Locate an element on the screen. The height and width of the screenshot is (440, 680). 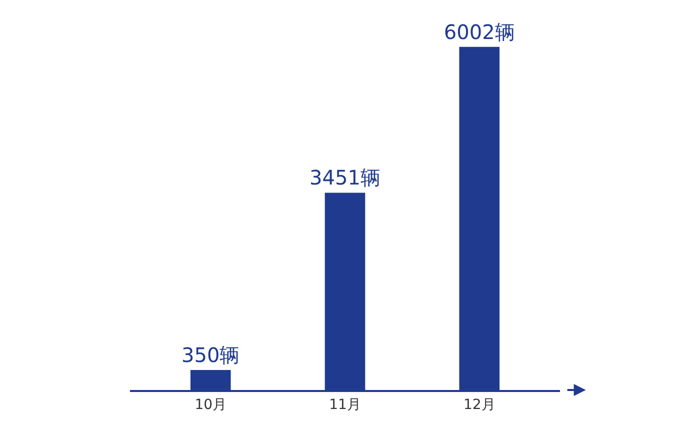
x-tick-label: 11月 is located at coordinates (345, 404).